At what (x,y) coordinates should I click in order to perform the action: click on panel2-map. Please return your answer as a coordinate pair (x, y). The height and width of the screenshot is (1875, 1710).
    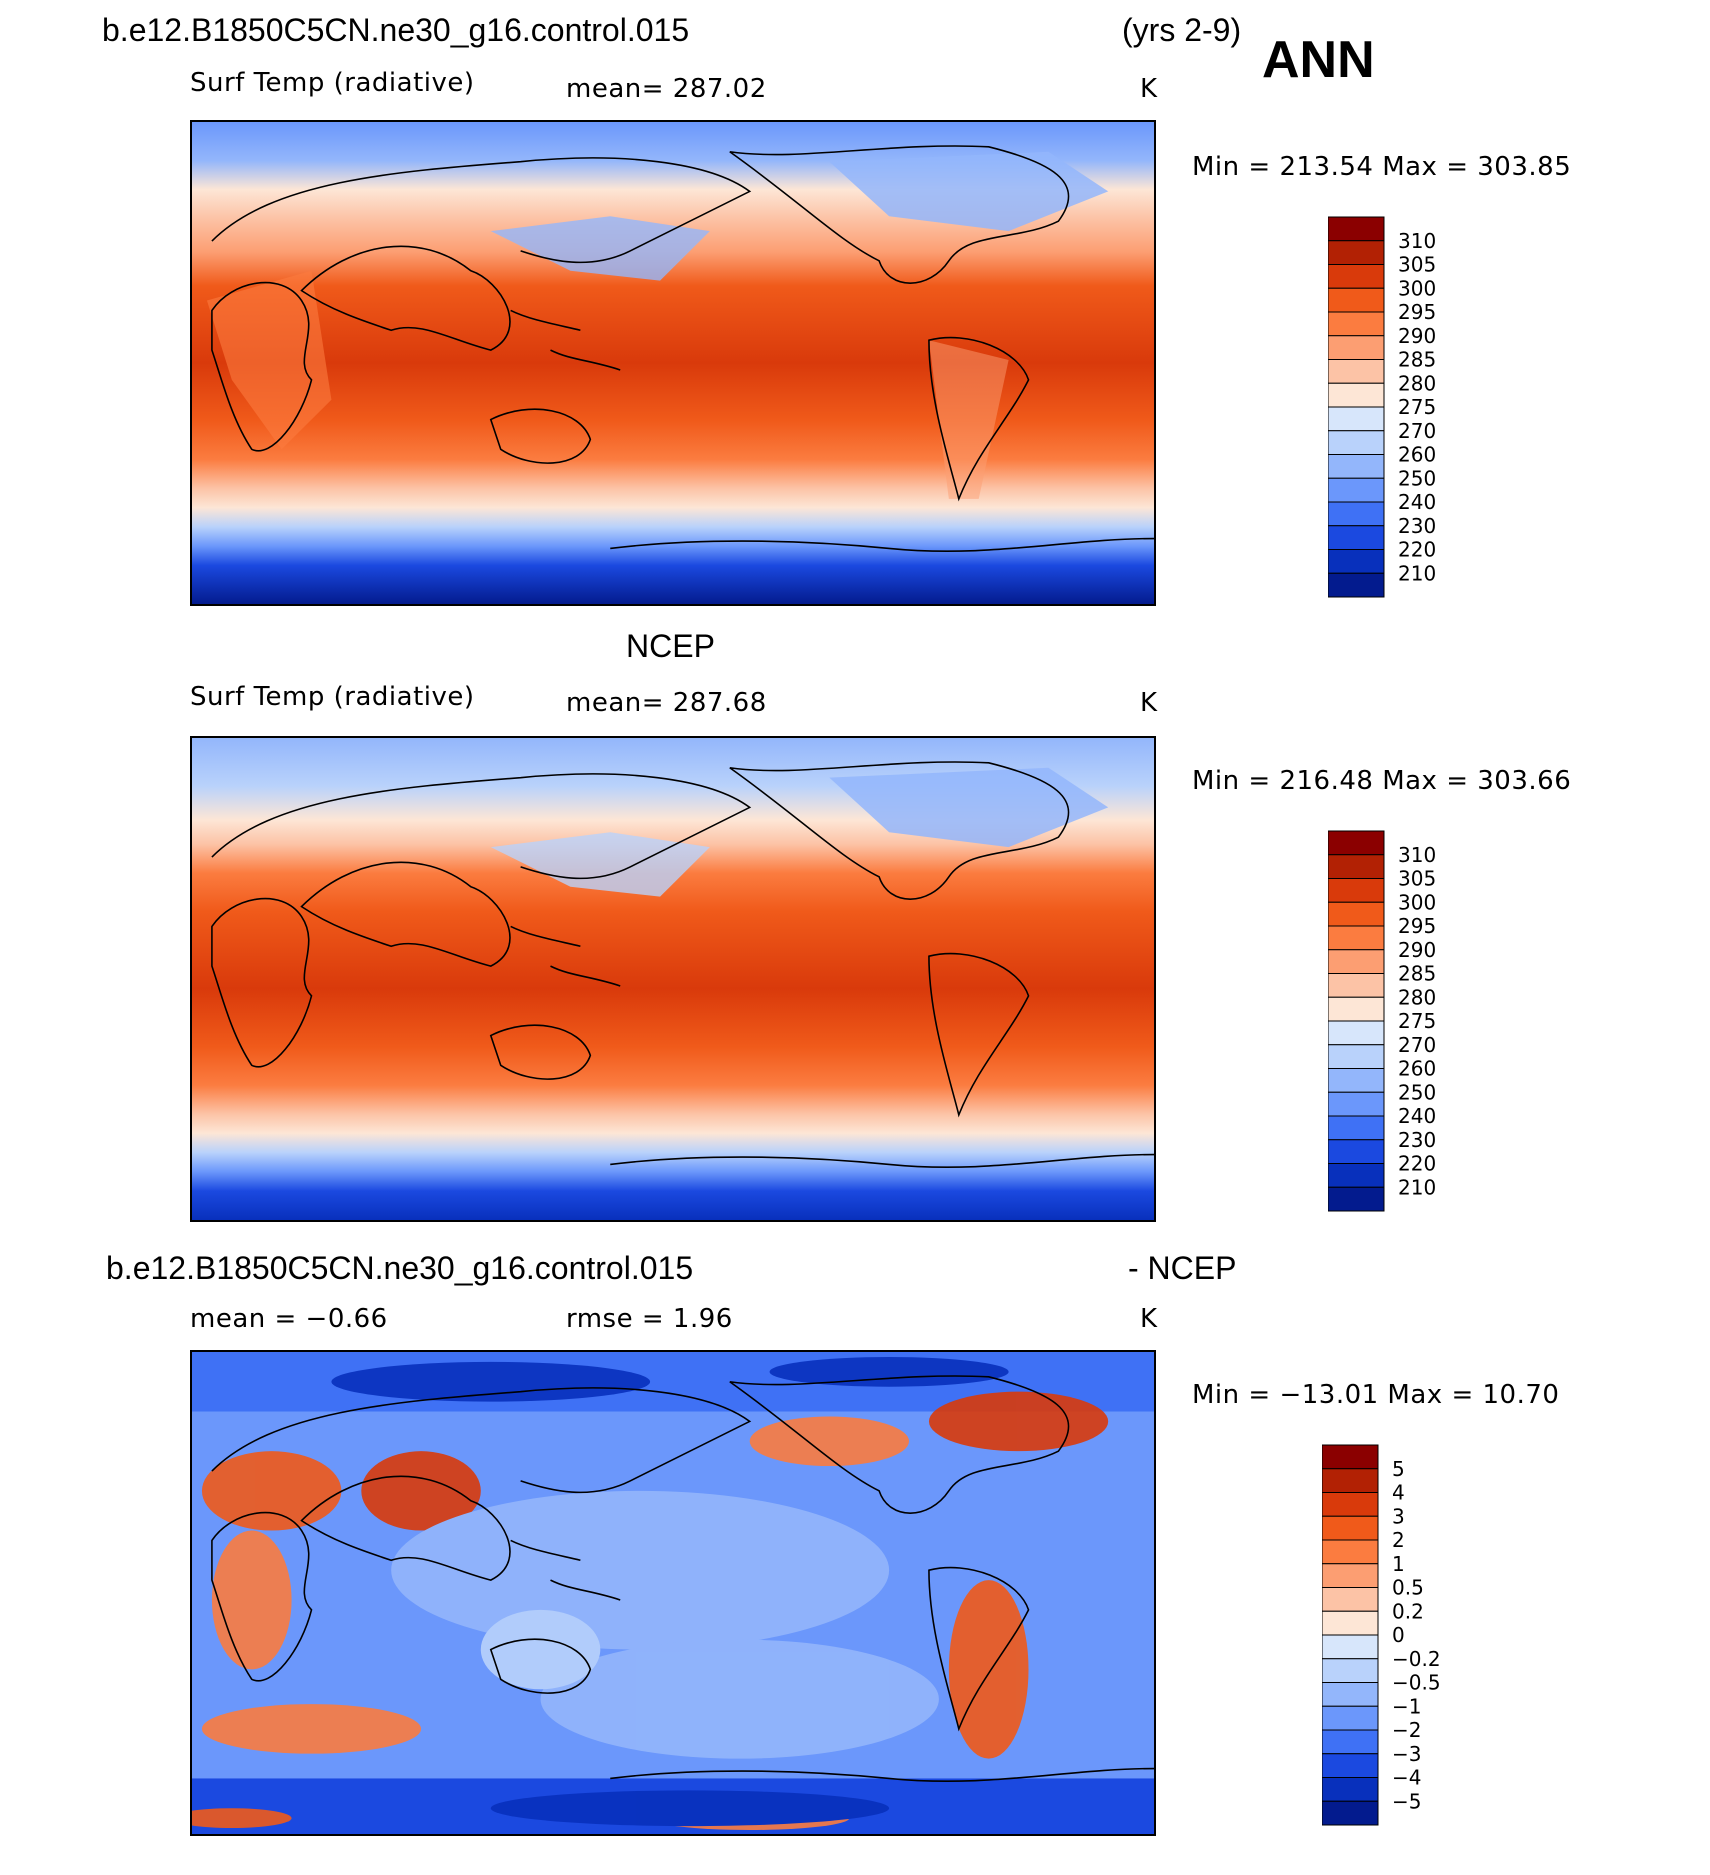
    Looking at the image, I should click on (673, 979).